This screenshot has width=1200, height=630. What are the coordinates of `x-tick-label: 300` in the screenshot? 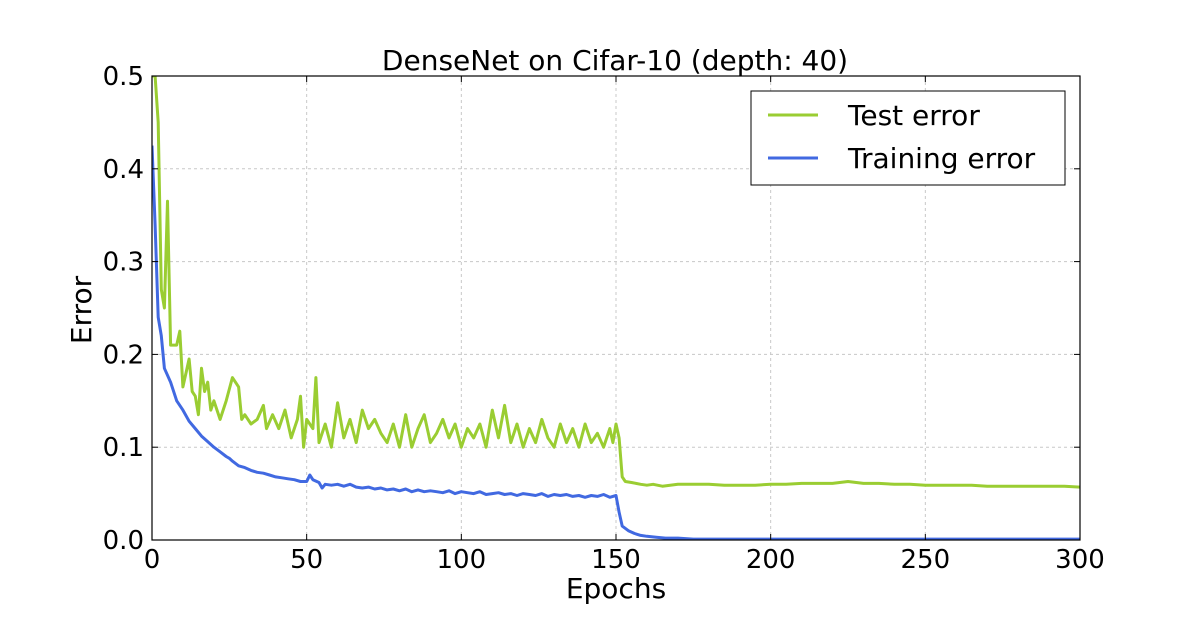 It's located at (1080, 560).